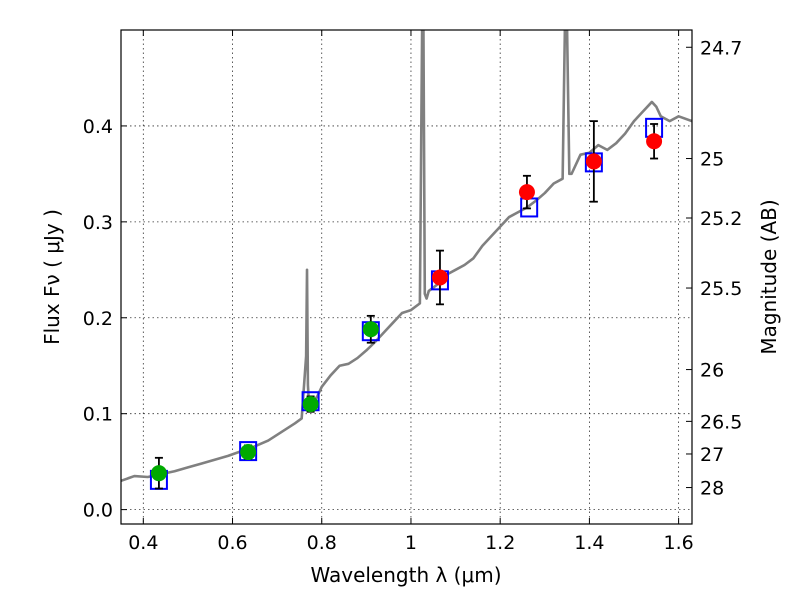 This screenshot has width=800, height=600. I want to click on x-axis-label: Wavelength λ (μm), so click(405, 575).